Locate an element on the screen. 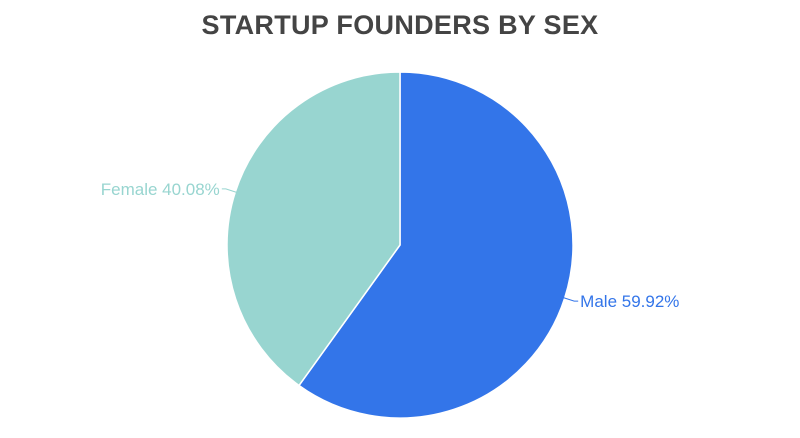  chart-title: STARTUP FOUNDERS BY SEX is located at coordinates (400, 25).